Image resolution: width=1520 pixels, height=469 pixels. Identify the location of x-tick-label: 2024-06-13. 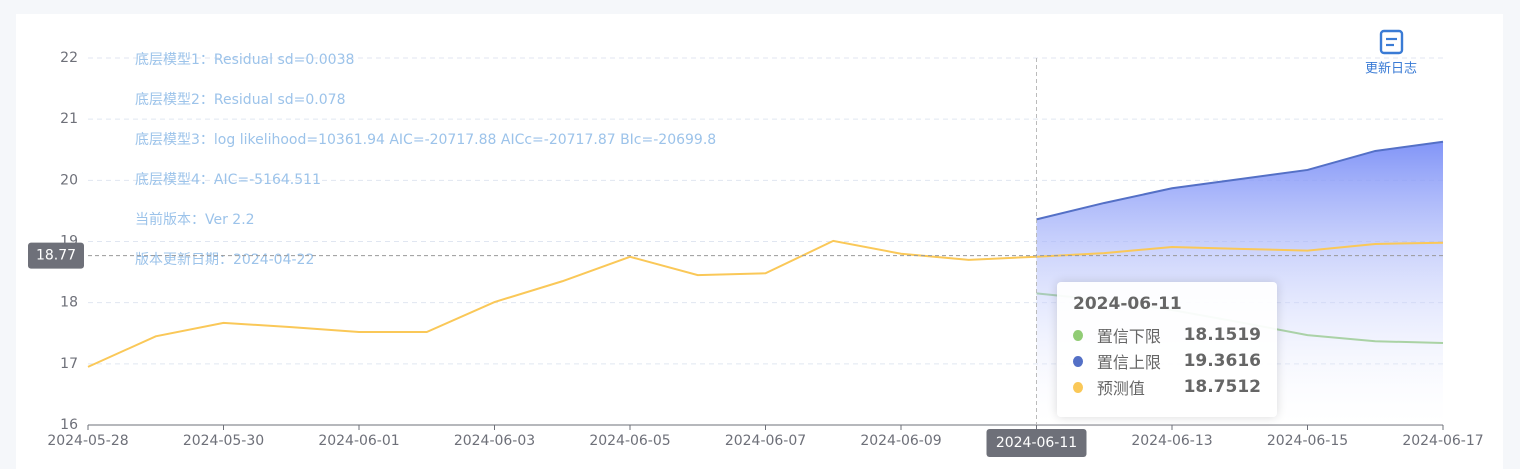
(1171, 441).